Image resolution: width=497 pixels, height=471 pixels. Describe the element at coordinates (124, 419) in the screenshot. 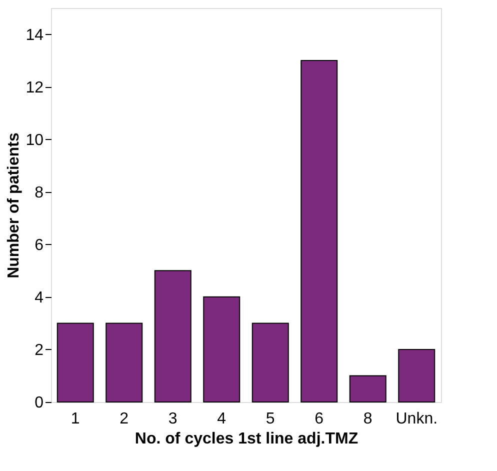

I see `x-tick-label: 2` at that location.